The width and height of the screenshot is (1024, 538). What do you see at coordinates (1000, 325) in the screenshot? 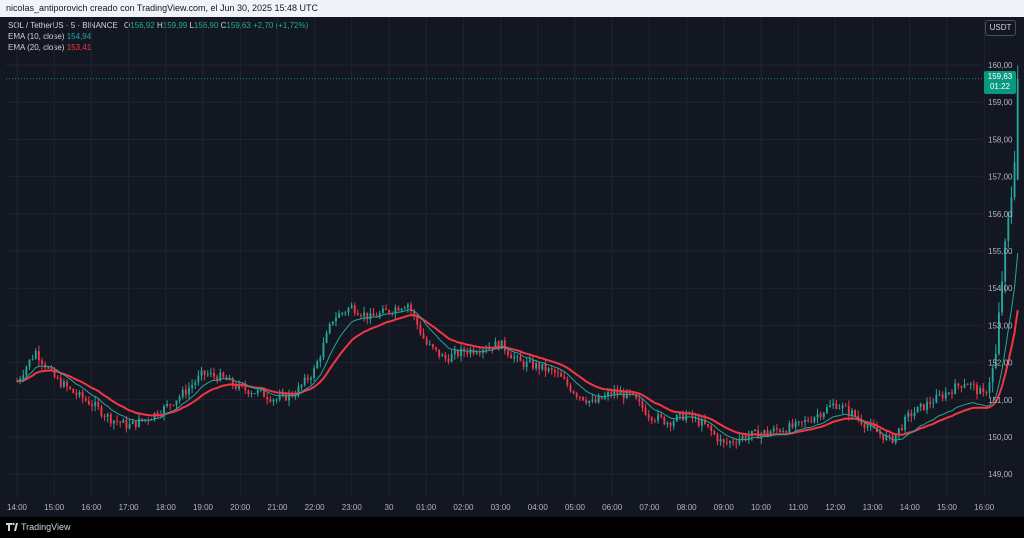
I see `price-tick-label: 153,00` at bounding box center [1000, 325].